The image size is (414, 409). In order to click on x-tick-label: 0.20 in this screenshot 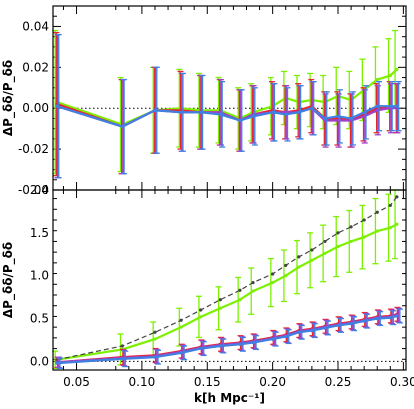, I will do `click(272, 382)`.